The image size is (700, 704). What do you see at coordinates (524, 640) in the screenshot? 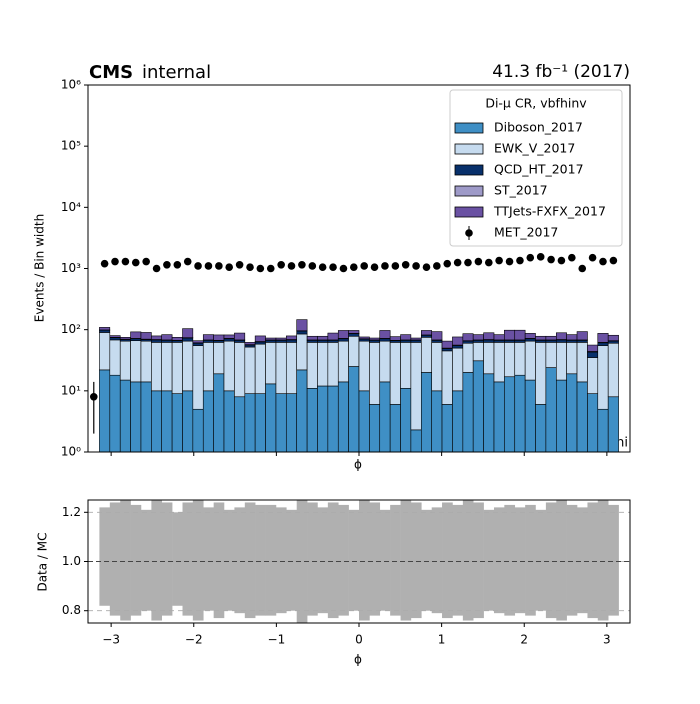
I see `x-tick-label: 2` at bounding box center [524, 640].